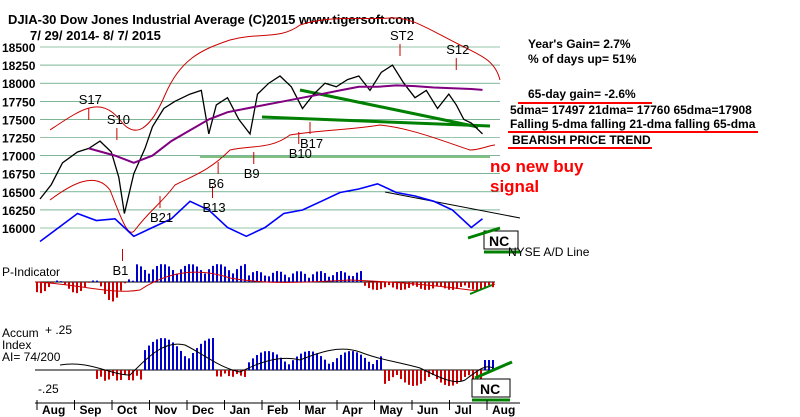 The image size is (800, 417). What do you see at coordinates (463, 410) in the screenshot?
I see `month-label: Jul` at bounding box center [463, 410].